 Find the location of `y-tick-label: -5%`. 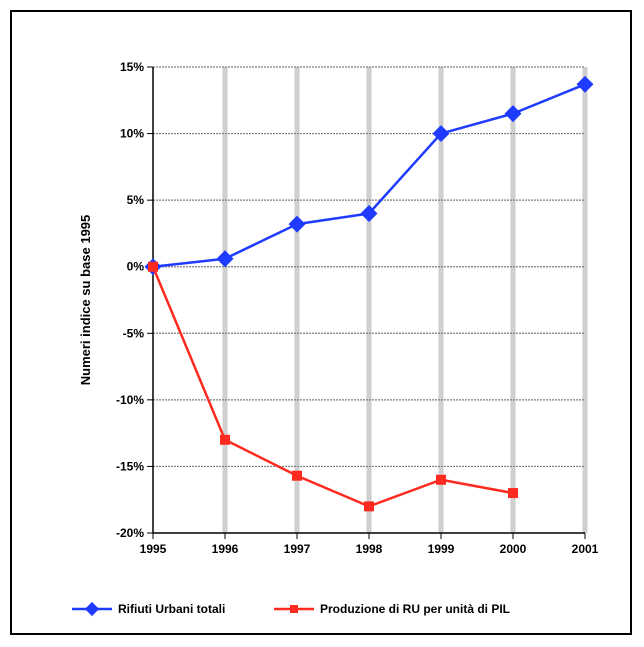

y-tick-label: -5% is located at coordinates (134, 333).